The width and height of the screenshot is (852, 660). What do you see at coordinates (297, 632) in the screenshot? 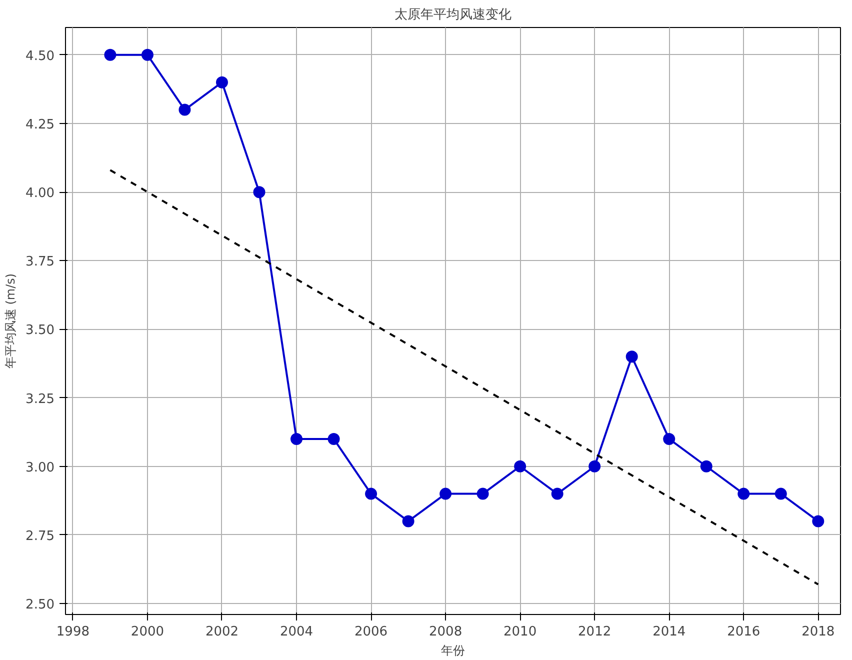
I see `x-tick-label: 2004` at bounding box center [297, 632].